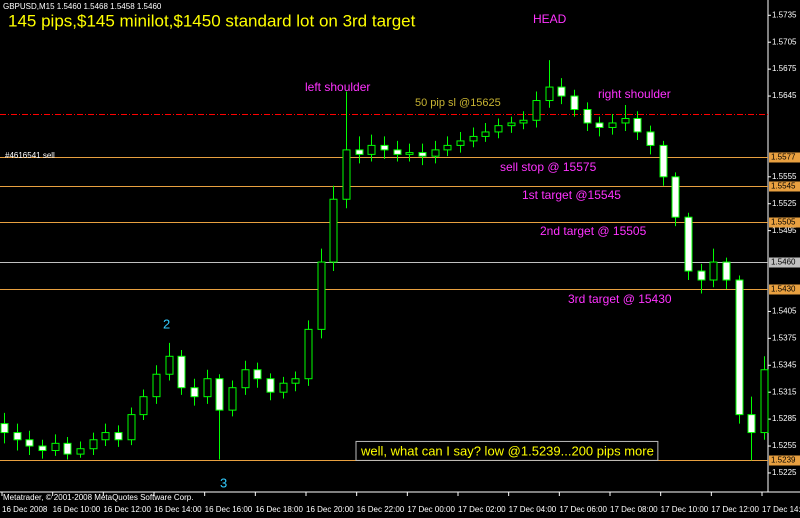 The image size is (800, 518). I want to click on y-tick-label: 1.5255, so click(784, 445).